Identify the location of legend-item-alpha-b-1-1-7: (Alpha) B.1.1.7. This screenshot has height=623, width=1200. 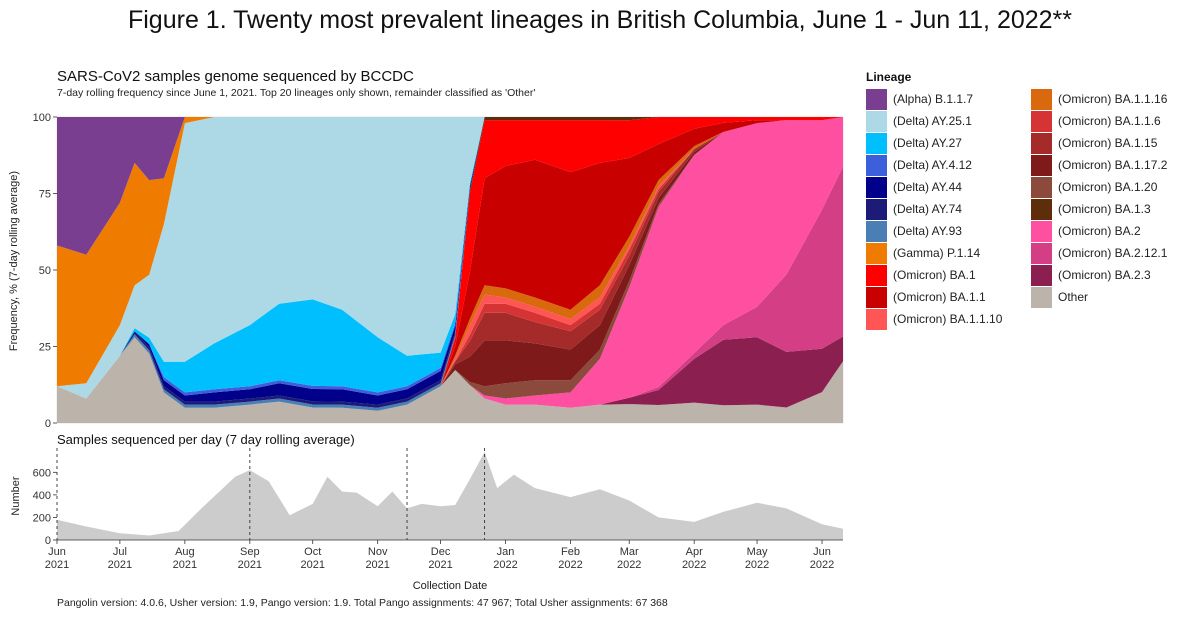
(948, 99).